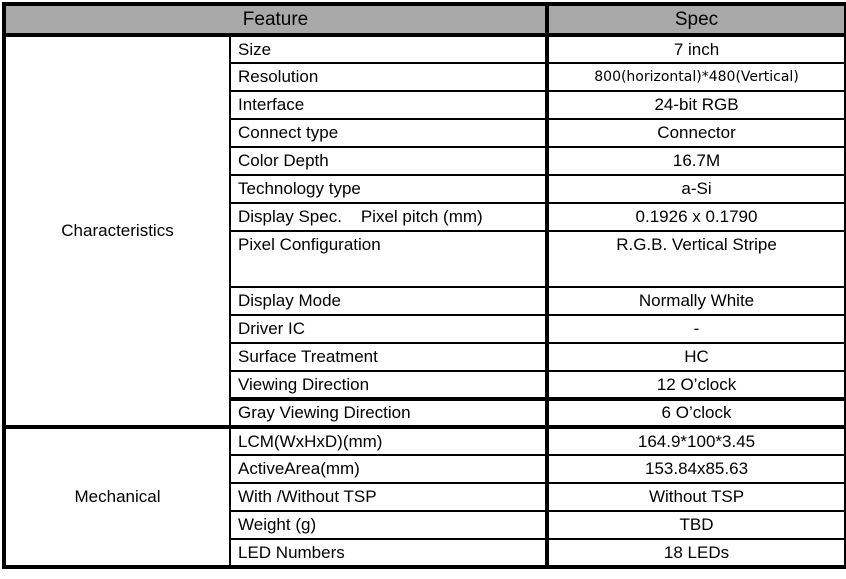 The width and height of the screenshot is (846, 579). Describe the element at coordinates (388, 497) in the screenshot. I see `feature-cell: With /Without TSP` at that location.